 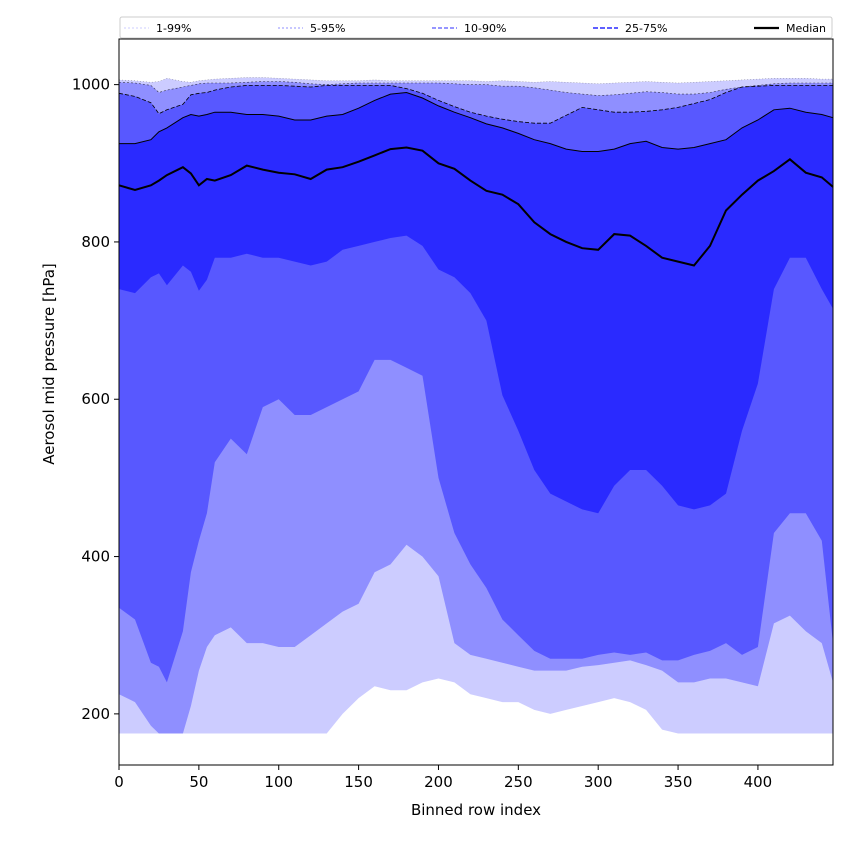 What do you see at coordinates (476, 121) in the screenshot?
I see `band-upper-edge-25-75pct` at bounding box center [476, 121].